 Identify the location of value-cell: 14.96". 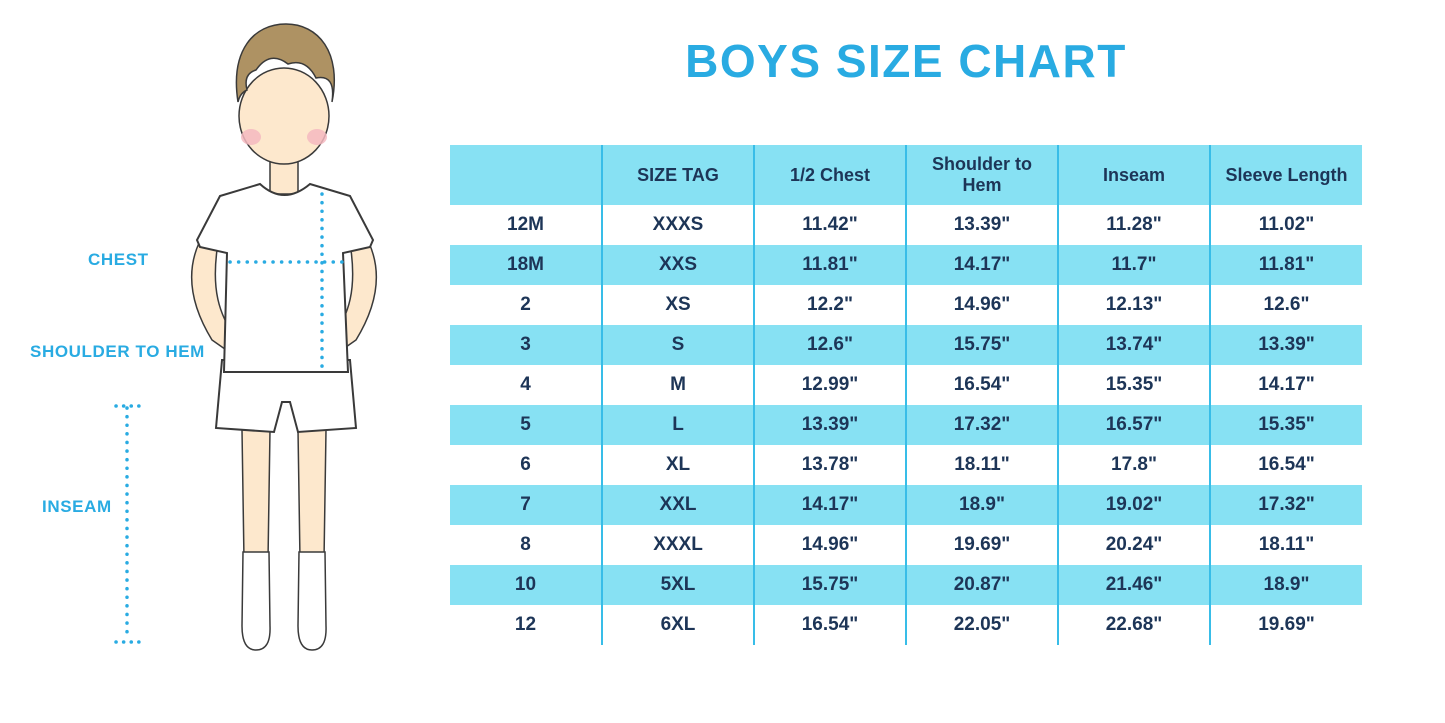
(981, 305).